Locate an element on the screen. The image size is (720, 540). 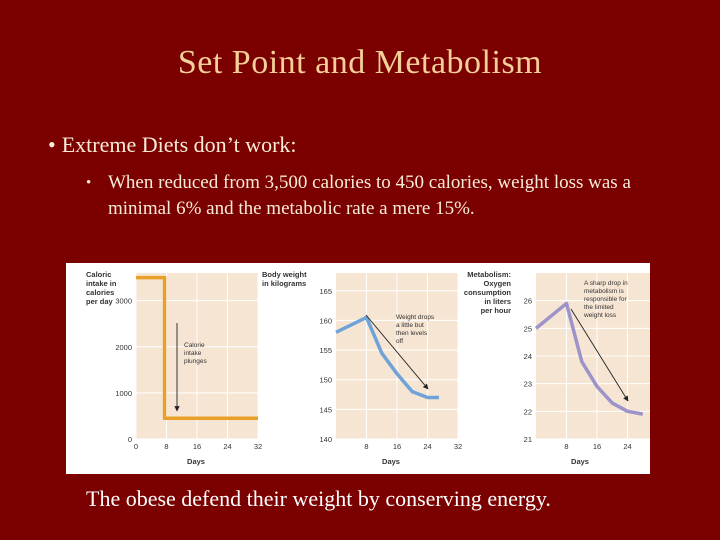
y-tick-label: 23 is located at coordinates (528, 384).